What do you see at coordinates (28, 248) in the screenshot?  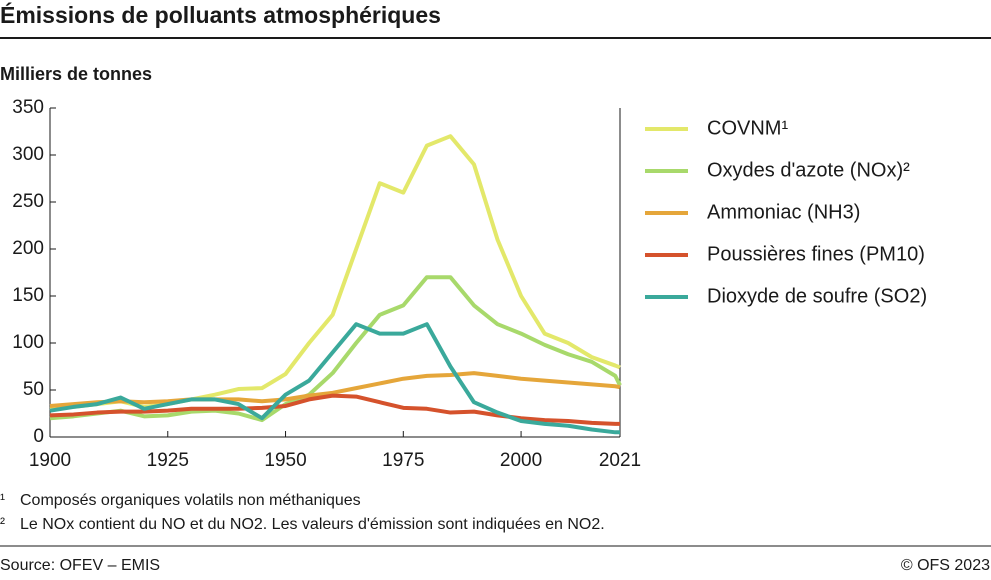 I see `y-tick-label: 200` at bounding box center [28, 248].